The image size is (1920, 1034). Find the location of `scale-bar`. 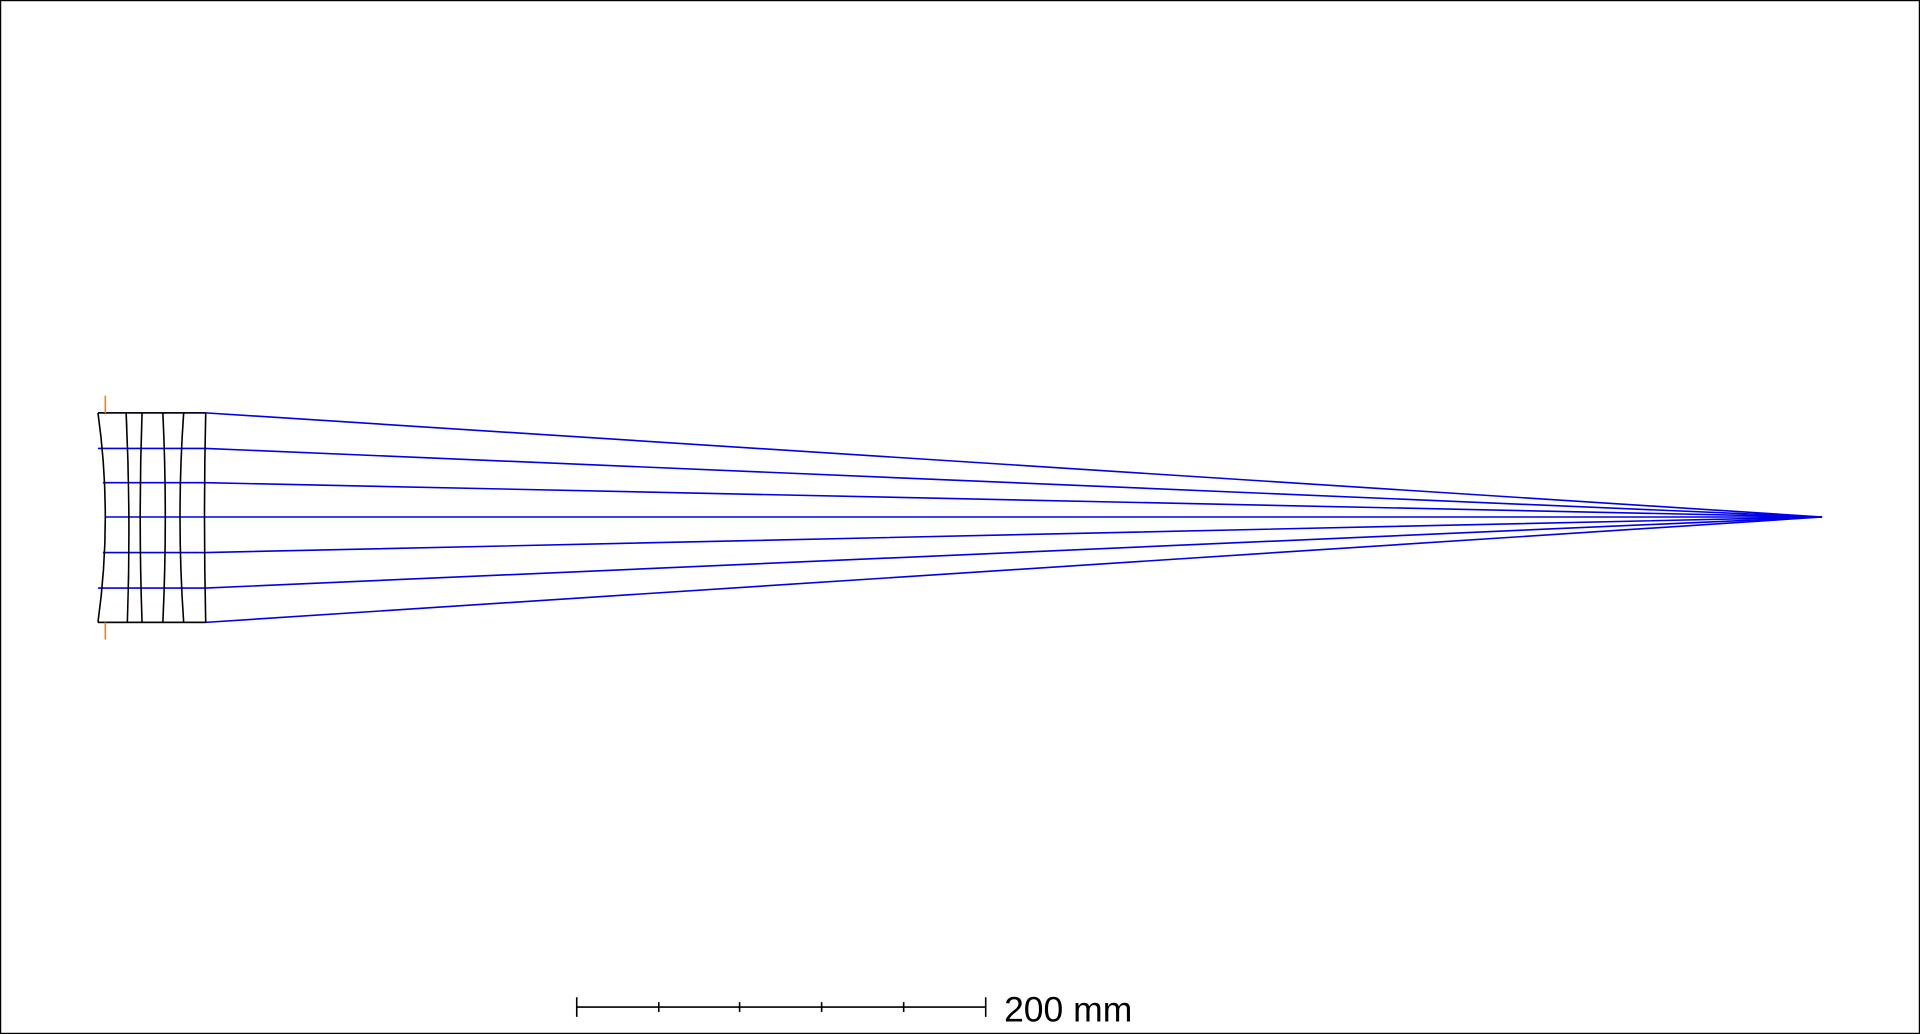

scale-bar is located at coordinates (781, 1007).